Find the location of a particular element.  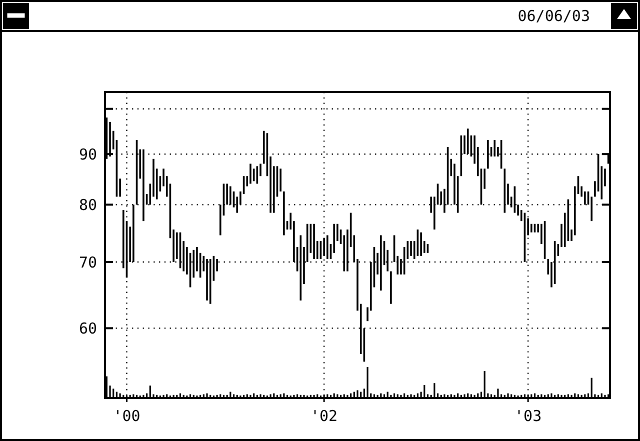

y-tick-label: 80 is located at coordinates (87, 205).